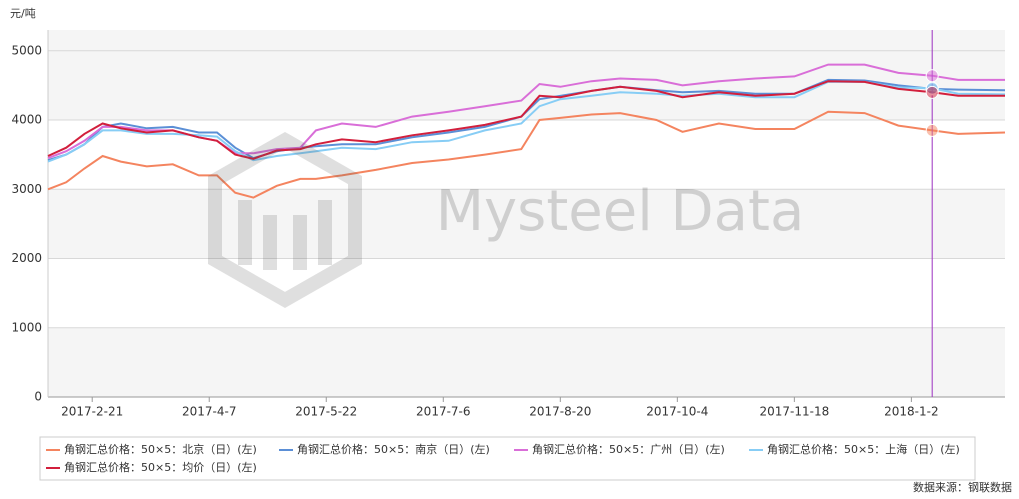  I want to click on y-tick-label: 2000, so click(26, 258).